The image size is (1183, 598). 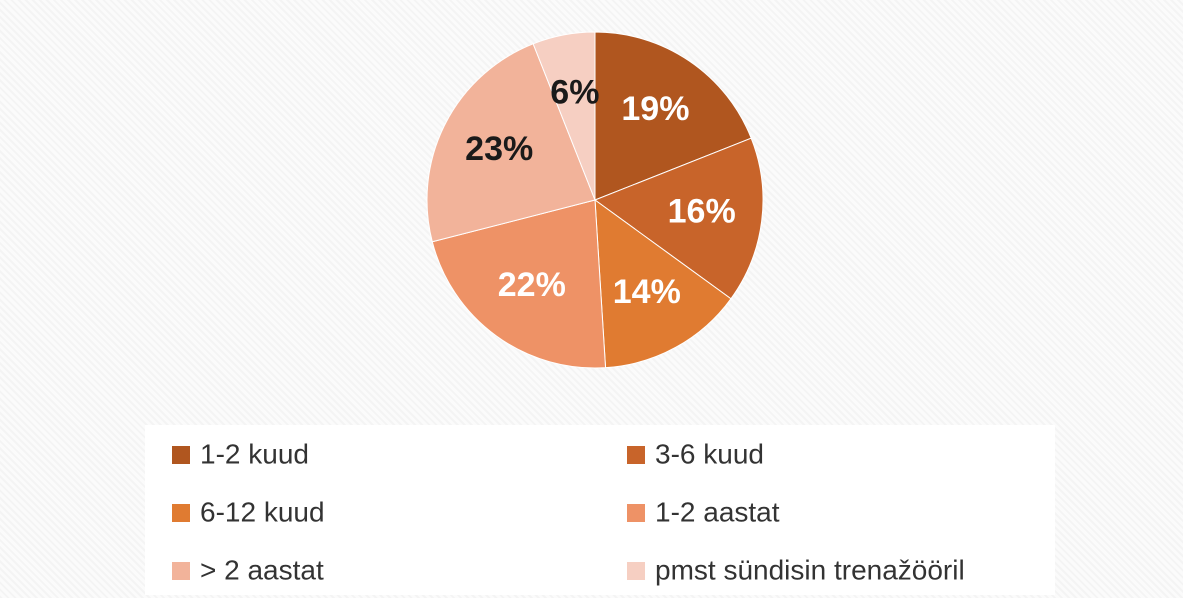 What do you see at coordinates (499, 149) in the screenshot?
I see `data-label: 23%` at bounding box center [499, 149].